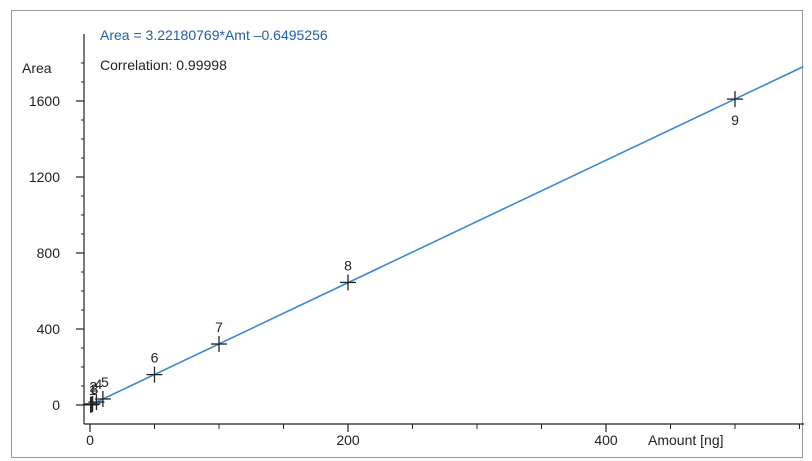 The image size is (812, 461). What do you see at coordinates (99, 384) in the screenshot?
I see `point-label: 4` at bounding box center [99, 384].